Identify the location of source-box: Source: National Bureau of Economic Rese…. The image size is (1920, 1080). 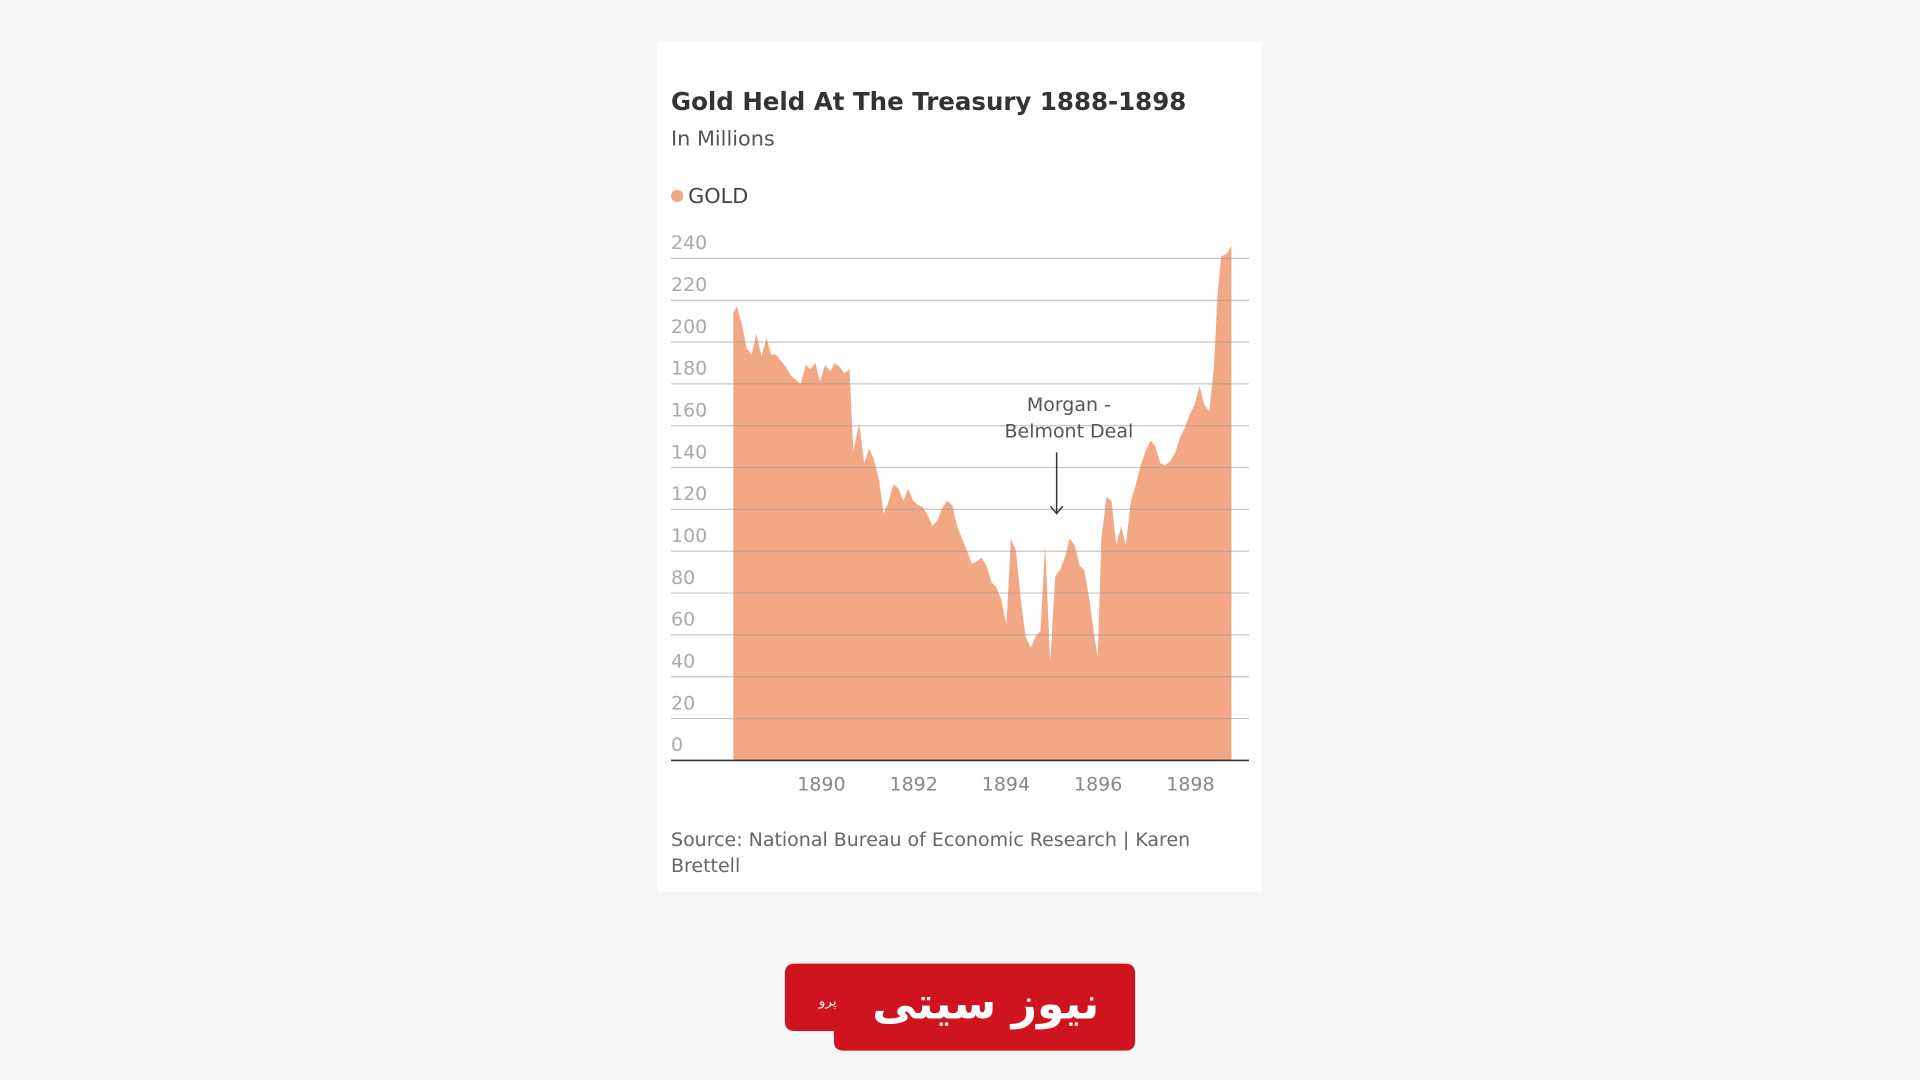
(931, 852).